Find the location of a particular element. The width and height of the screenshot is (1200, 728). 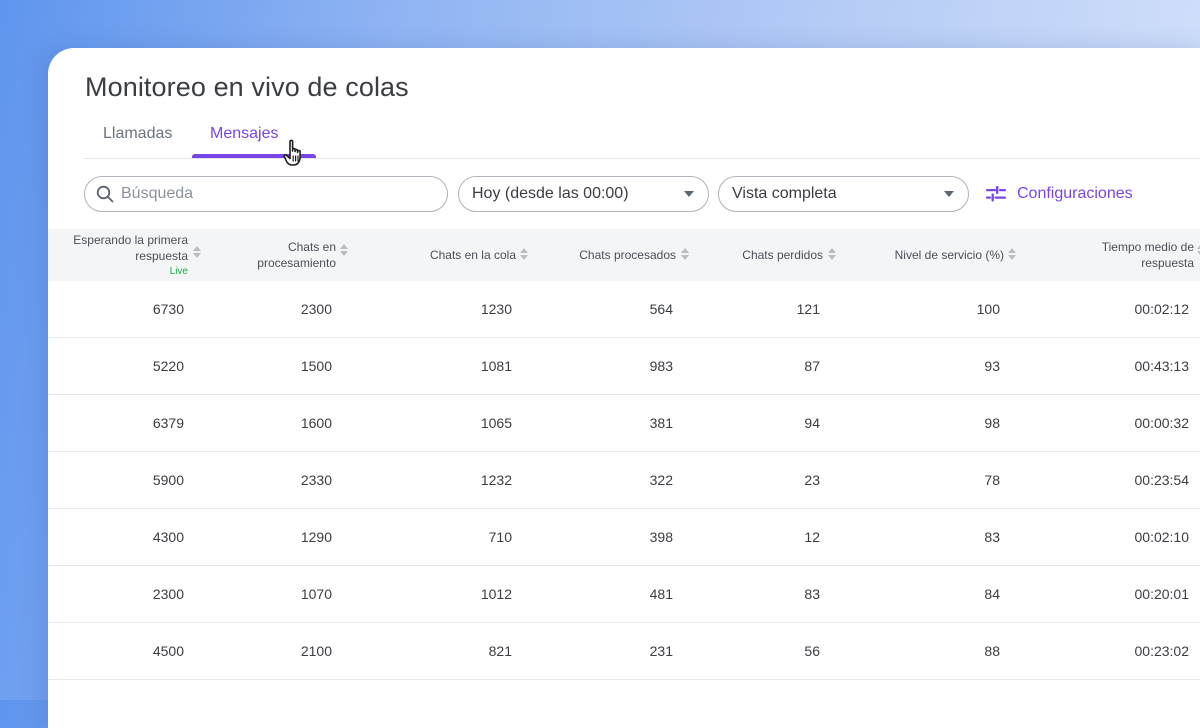

table-cell: 78 is located at coordinates (992, 480).